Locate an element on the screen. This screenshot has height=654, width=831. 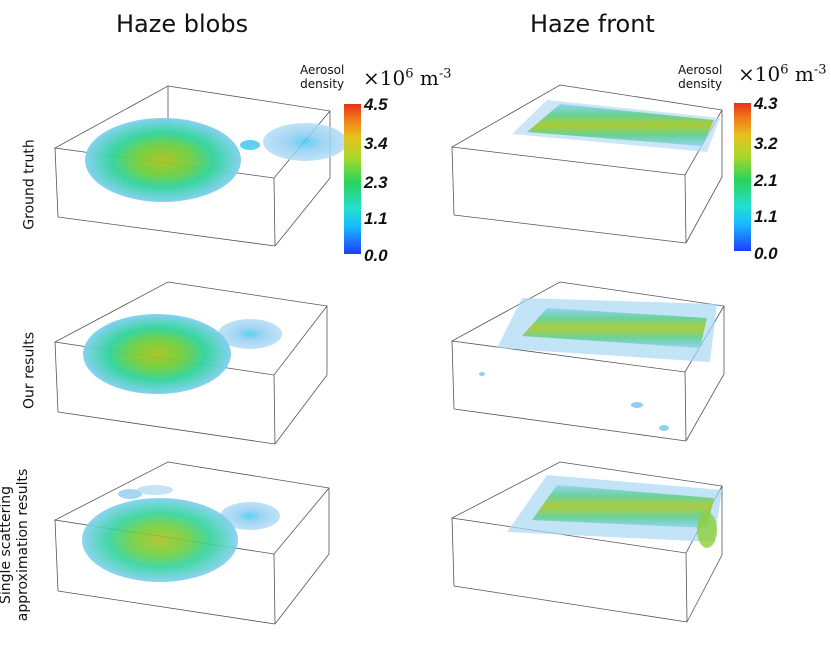
colorbar-label-blobs: Aerosol density is located at coordinates (322, 77).